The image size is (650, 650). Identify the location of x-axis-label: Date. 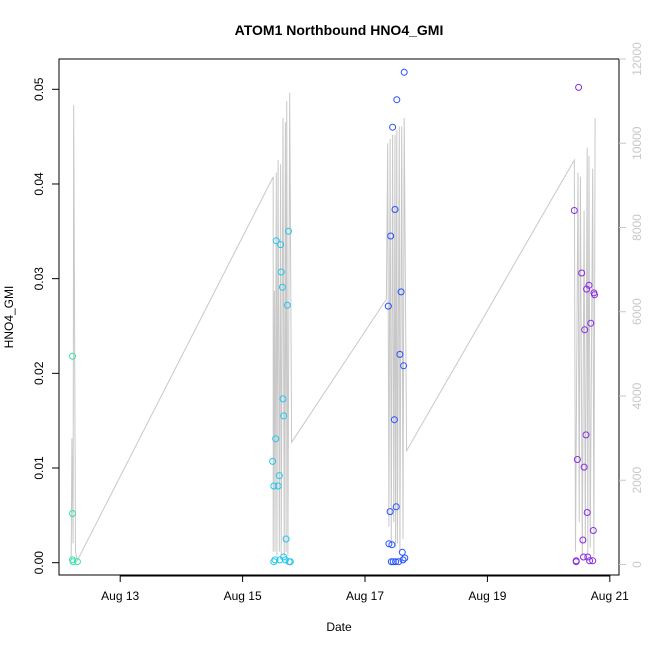
(339, 627).